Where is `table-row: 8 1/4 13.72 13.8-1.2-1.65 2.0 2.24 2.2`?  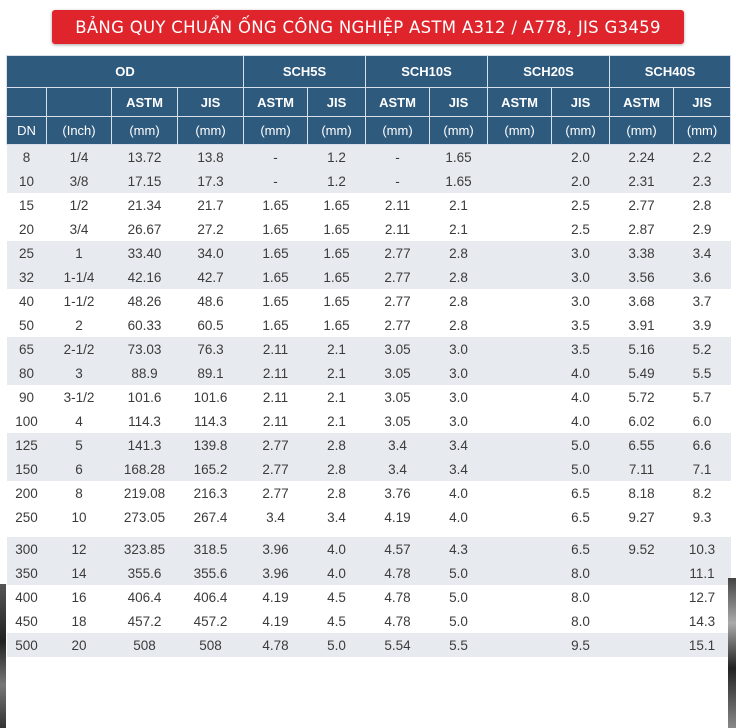
table-row: 8 1/4 13.72 13.8-1.2-1.65 2.0 2.24 2.2 is located at coordinates (368, 156).